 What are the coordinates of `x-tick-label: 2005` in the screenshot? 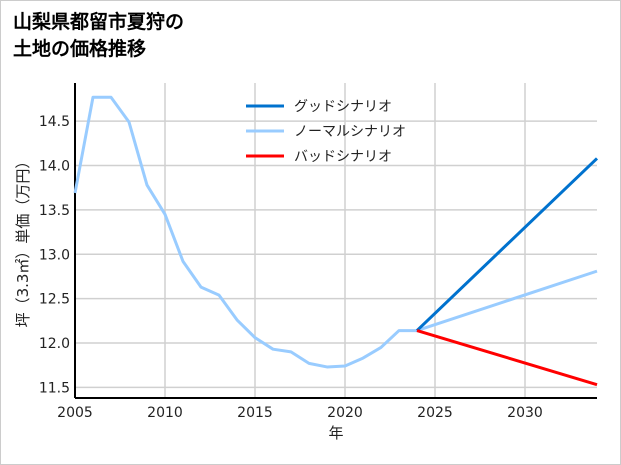 It's located at (75, 413).